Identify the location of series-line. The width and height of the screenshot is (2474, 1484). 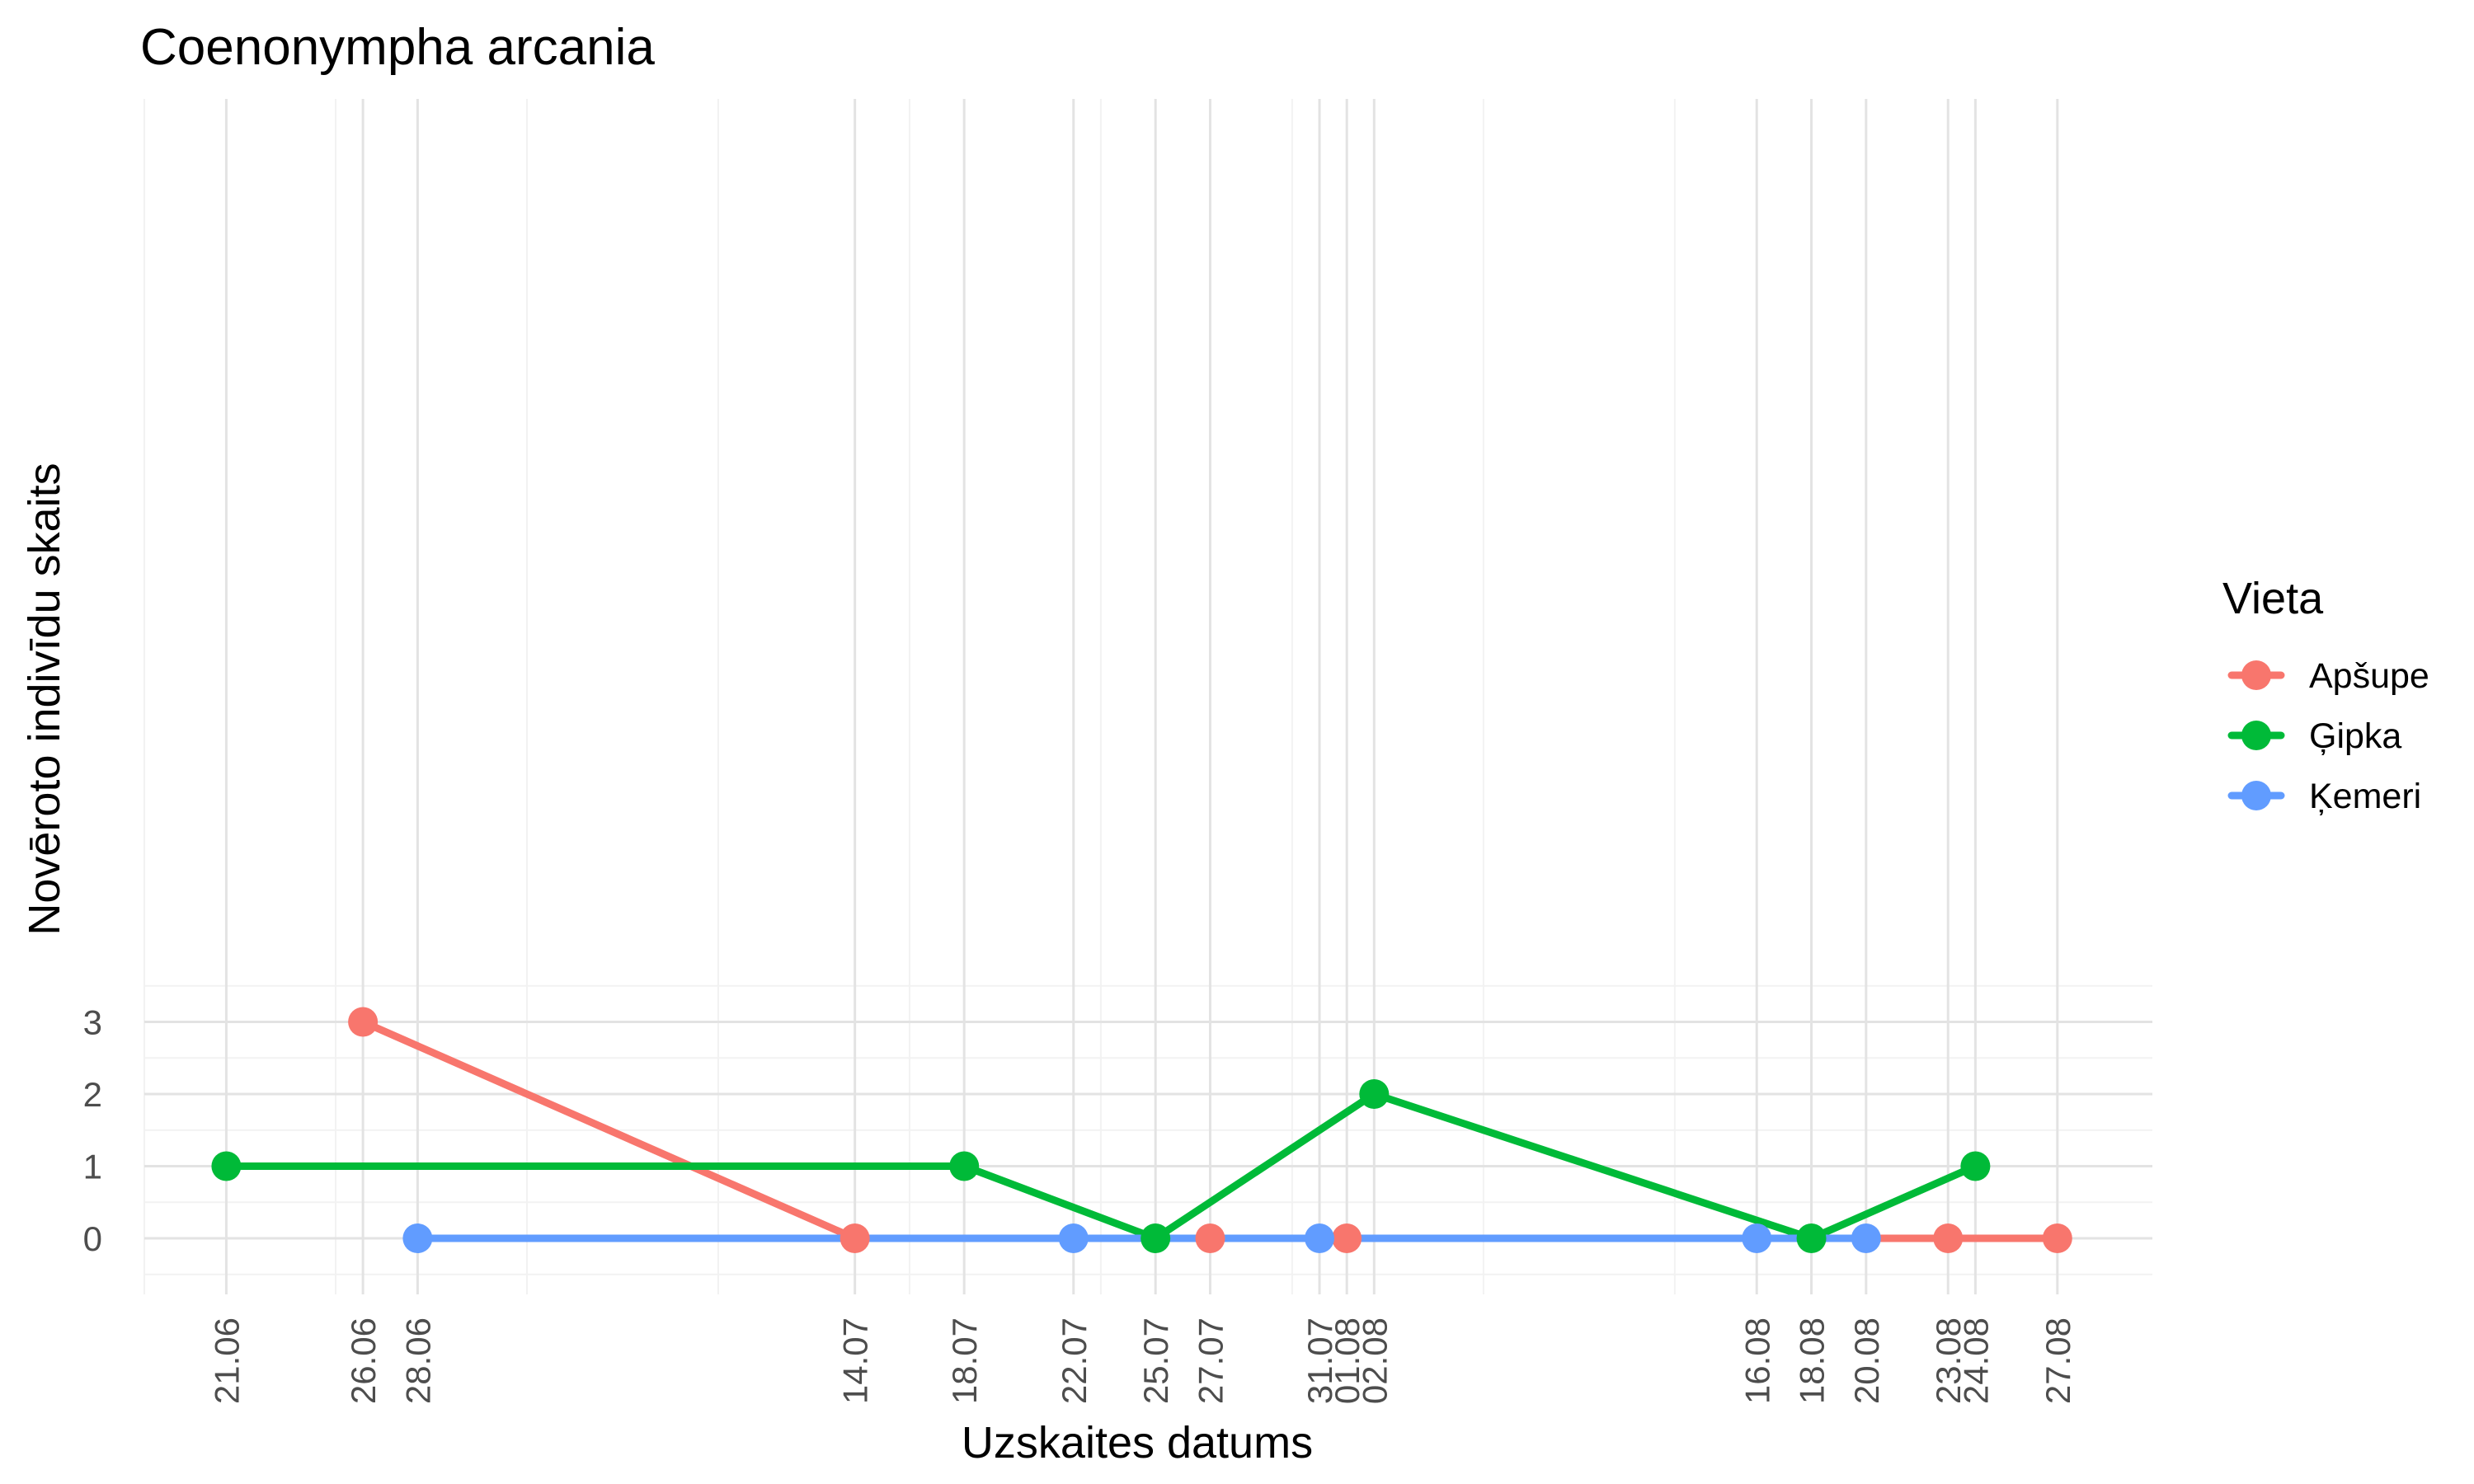
(1100, 1166).